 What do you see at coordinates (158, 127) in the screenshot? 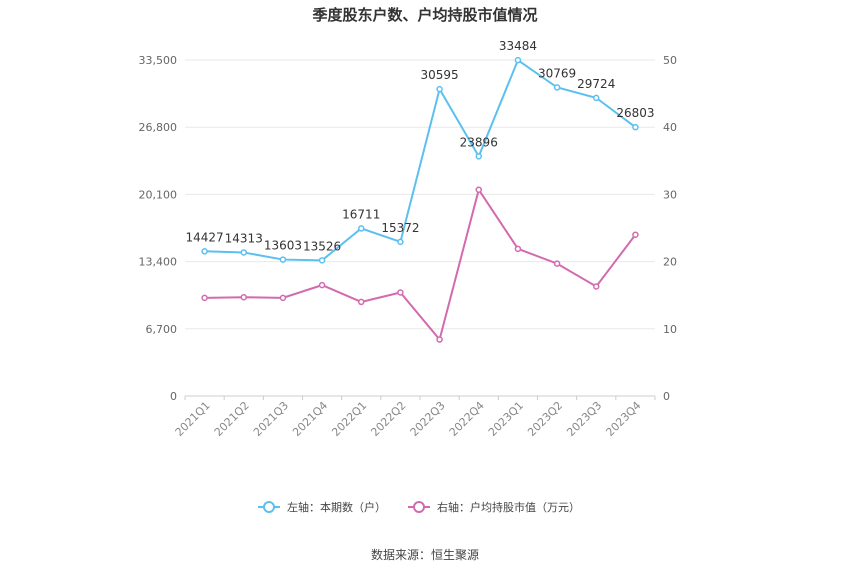
I see `left-axis-tick-label: 26,800` at bounding box center [158, 127].